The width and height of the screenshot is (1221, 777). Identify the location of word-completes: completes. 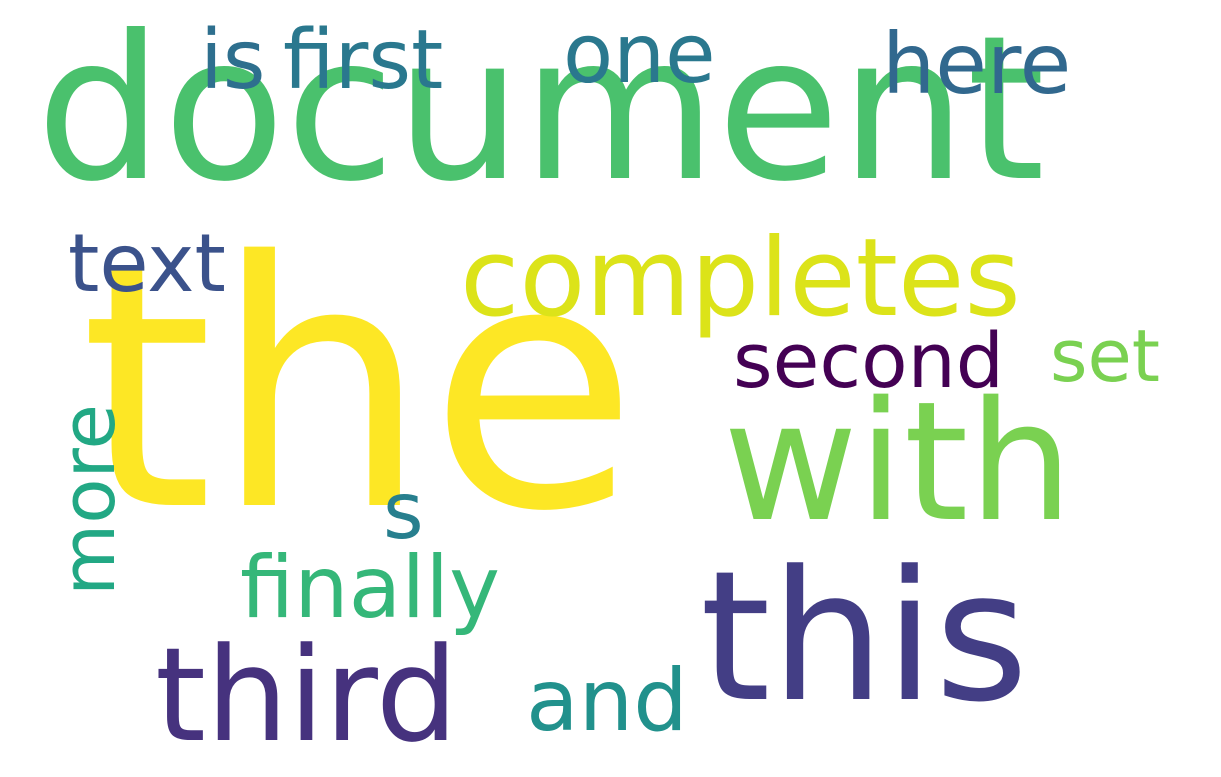
(740, 278).